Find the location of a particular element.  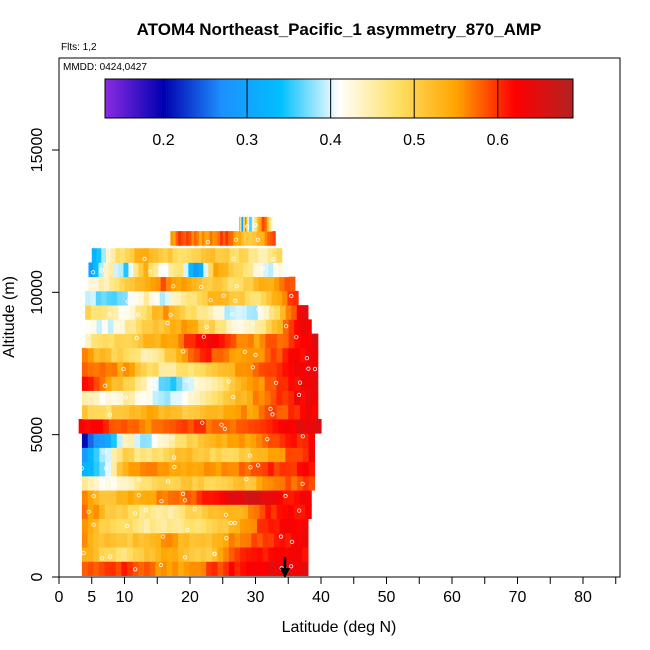

colorbar-gradient is located at coordinates (339, 98).